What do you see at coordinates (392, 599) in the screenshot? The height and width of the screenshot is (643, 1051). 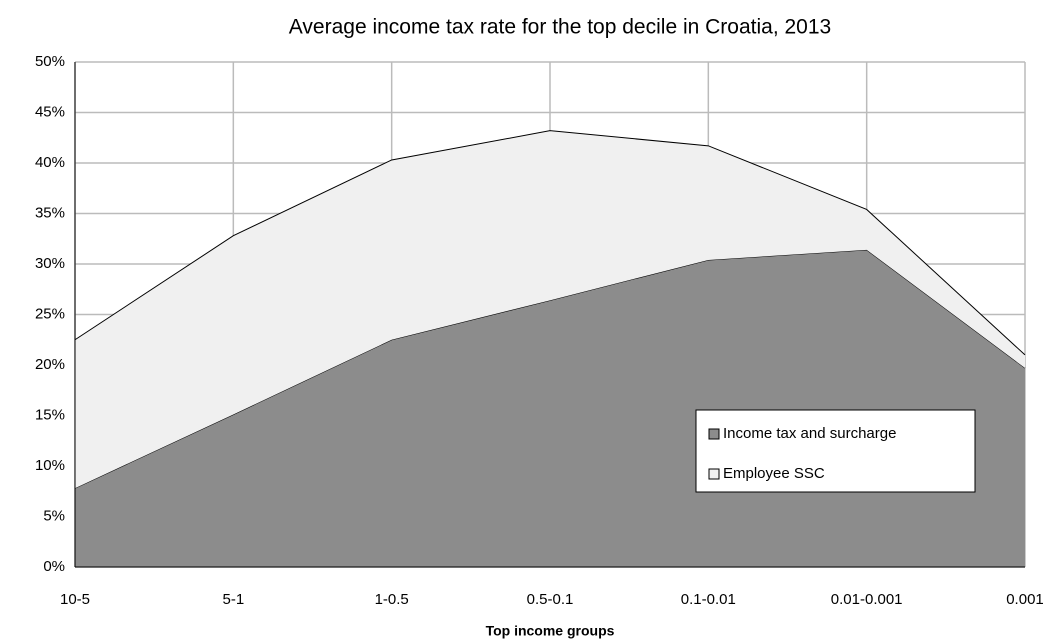 I see `x-tick-label: 1-0.5` at bounding box center [392, 599].